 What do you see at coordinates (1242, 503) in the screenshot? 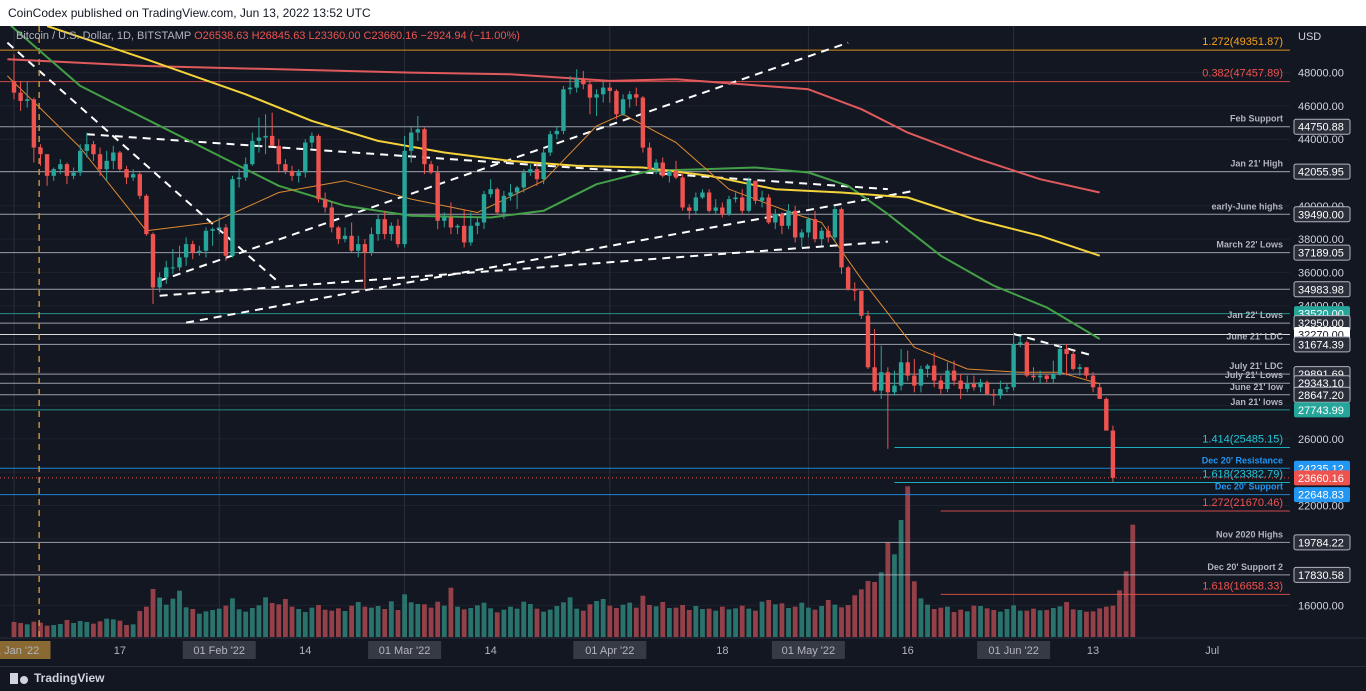
I see `level-label: 1.272(21670.46)` at bounding box center [1242, 503].